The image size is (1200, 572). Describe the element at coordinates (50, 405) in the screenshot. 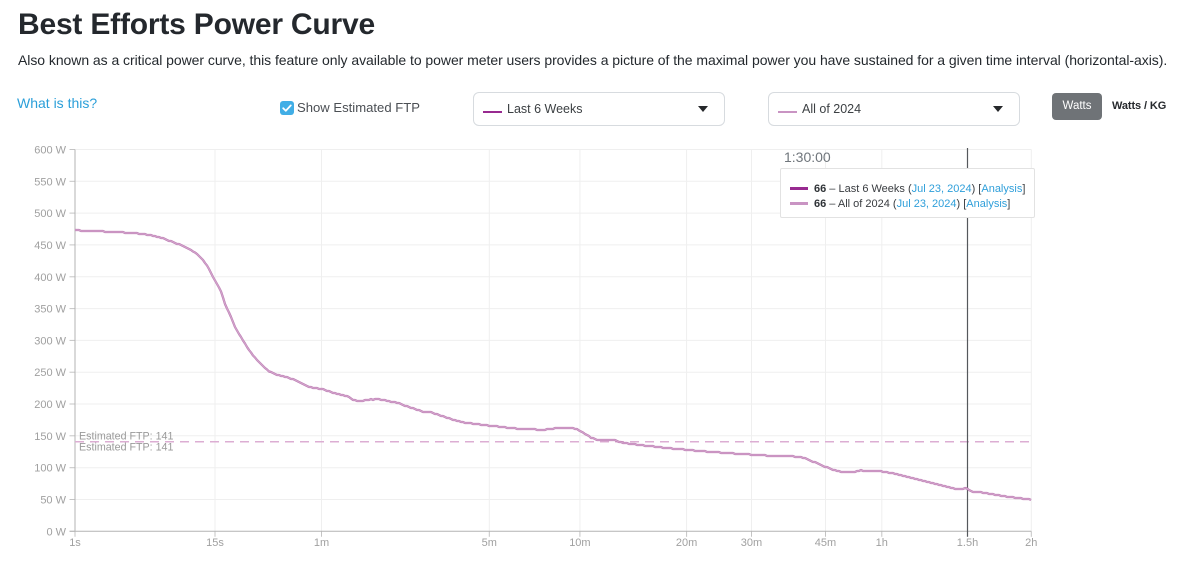

I see `svg-text: 200 W` at that location.